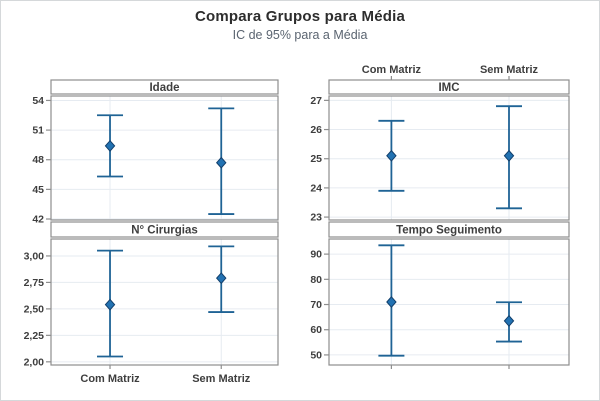 The width and height of the screenshot is (600, 401). I want to click on panel-title: N° Cirurgias, so click(164, 231).